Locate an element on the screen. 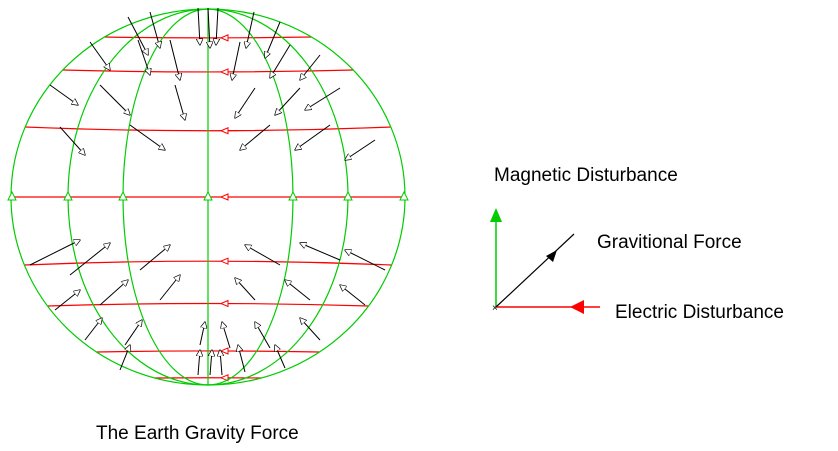 Image resolution: width=838 pixels, height=451 pixels. origin-mark: × is located at coordinates (495, 308).